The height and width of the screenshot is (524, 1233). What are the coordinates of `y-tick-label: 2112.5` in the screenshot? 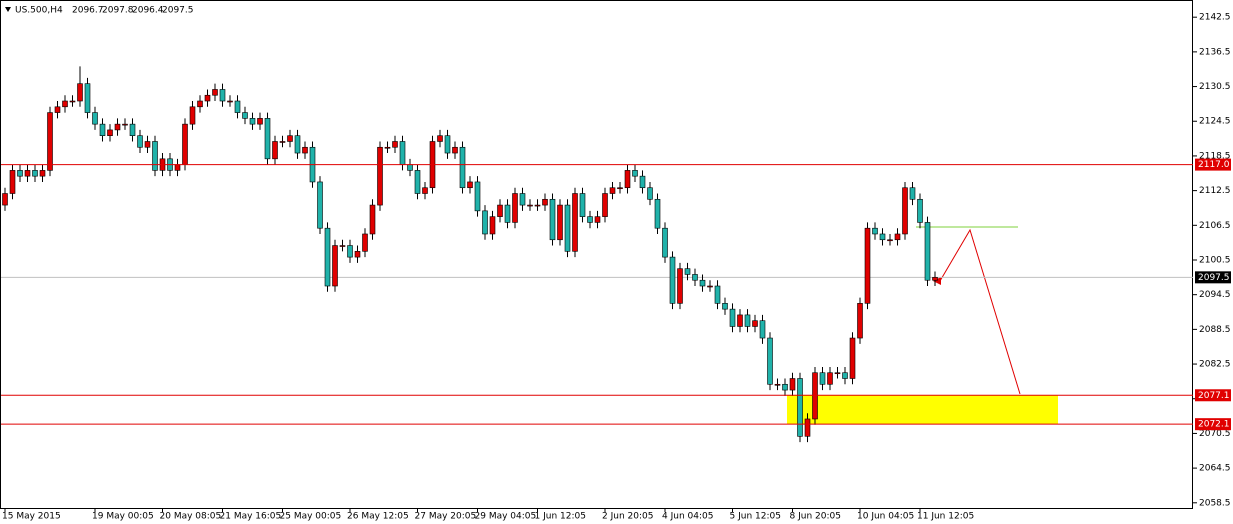 It's located at (1215, 191).